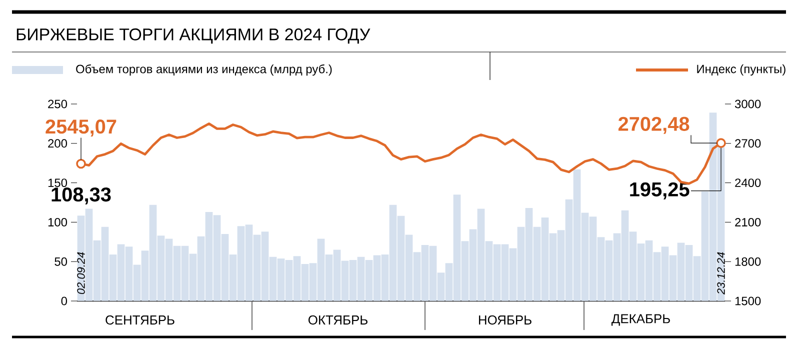  What do you see at coordinates (748, 183) in the screenshot?
I see `y2-tick-label: 2400` at bounding box center [748, 183].